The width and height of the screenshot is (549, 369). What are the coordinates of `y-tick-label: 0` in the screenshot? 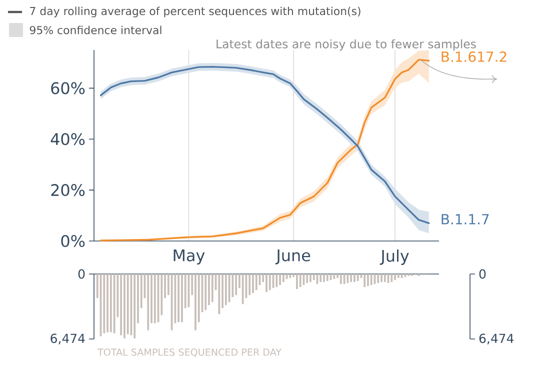 It's located at (81, 274).